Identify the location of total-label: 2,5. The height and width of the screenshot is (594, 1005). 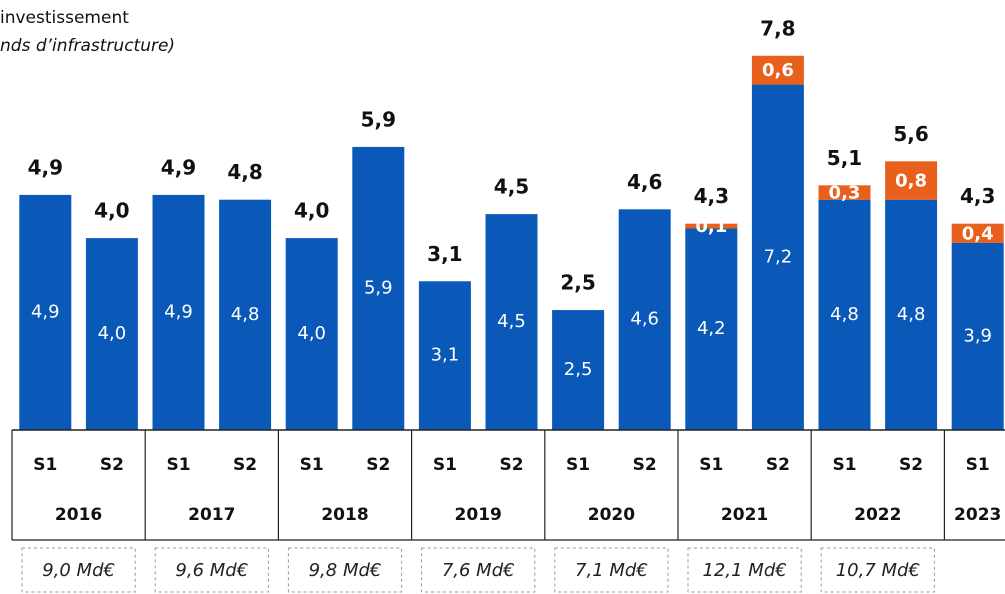
(577, 283).